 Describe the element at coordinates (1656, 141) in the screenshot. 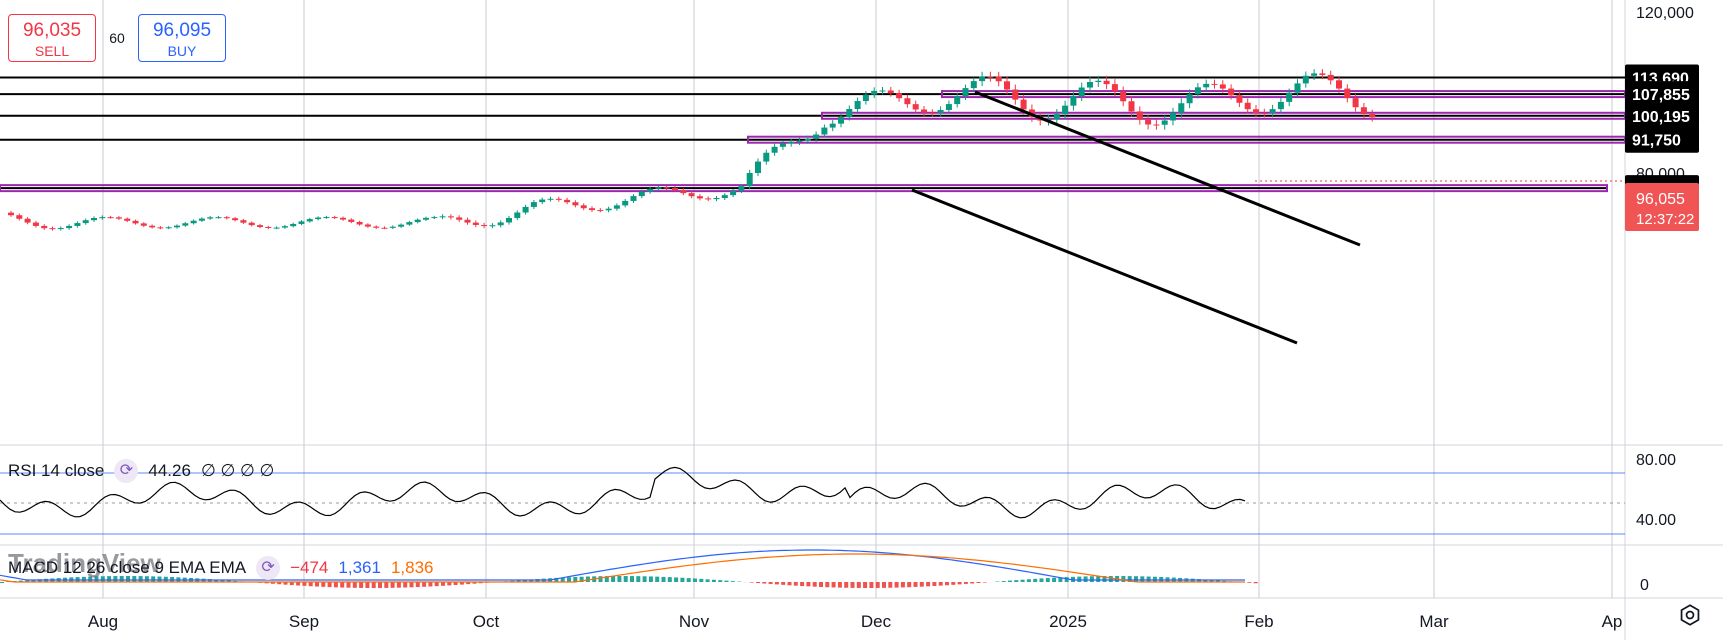

I see `level-price-label: 91,750` at that location.